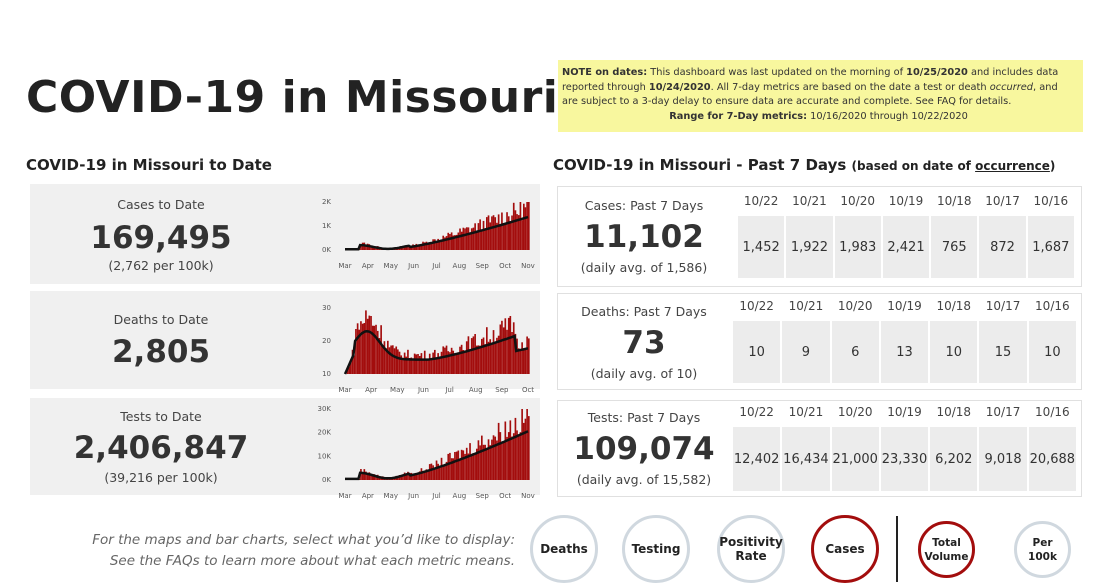  Describe the element at coordinates (946, 549) in the screenshot. I see `total-volume-button: Total Volume` at that location.